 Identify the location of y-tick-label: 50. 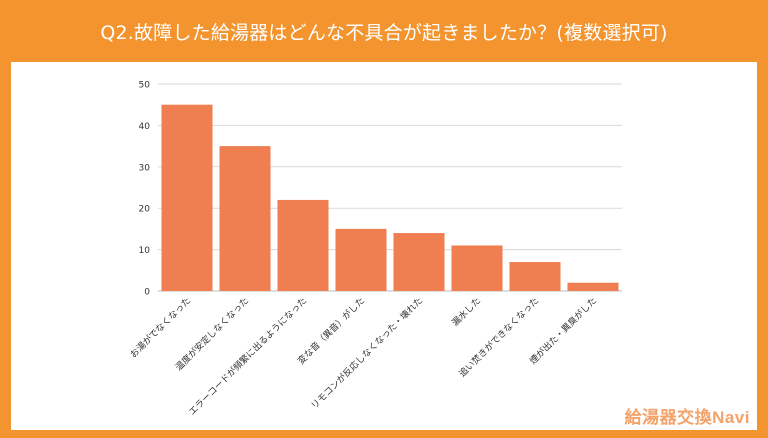
(145, 86).